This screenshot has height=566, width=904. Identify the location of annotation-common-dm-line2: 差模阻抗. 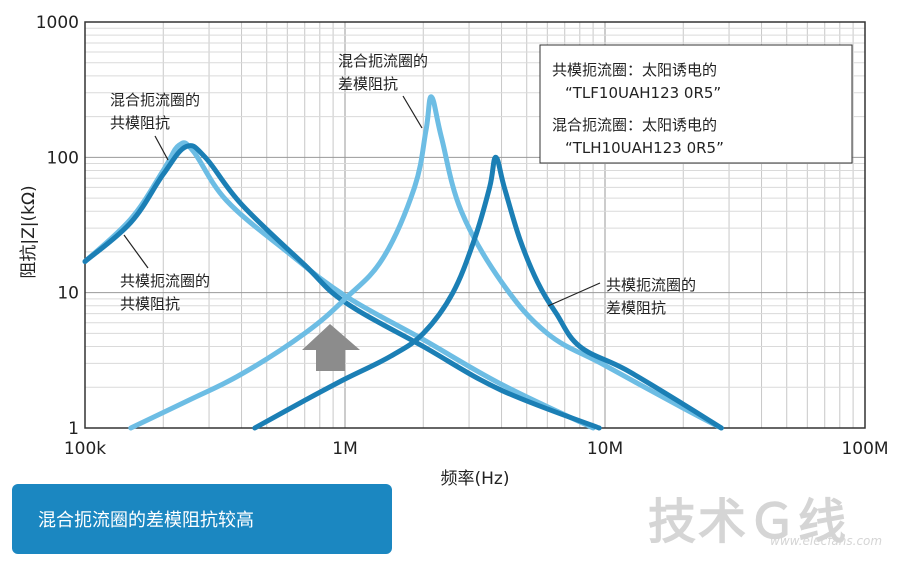
(636, 308).